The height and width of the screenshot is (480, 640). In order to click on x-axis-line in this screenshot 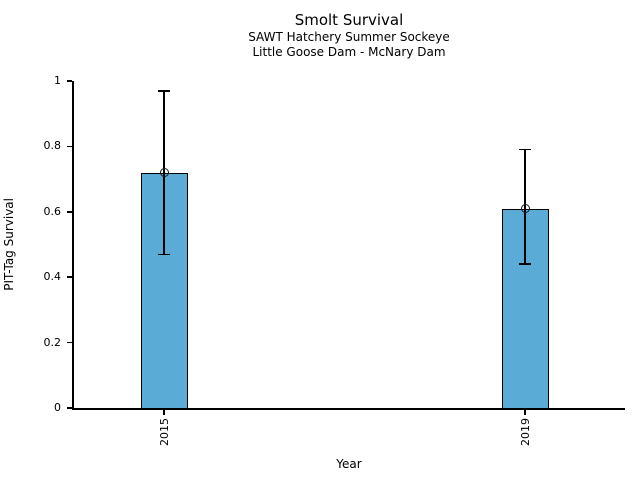, I will do `click(348, 409)`.